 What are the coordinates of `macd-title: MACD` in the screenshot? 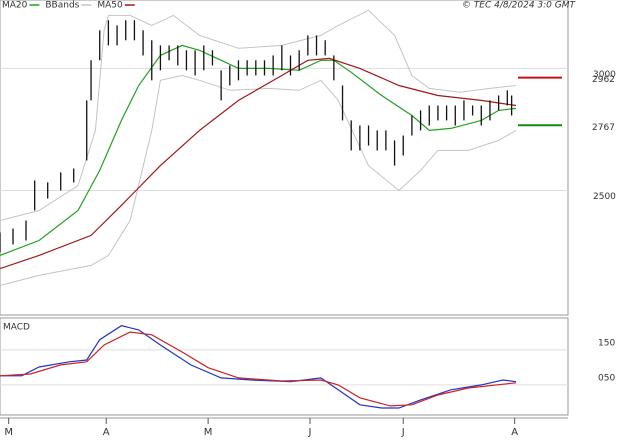 It's located at (16, 328).